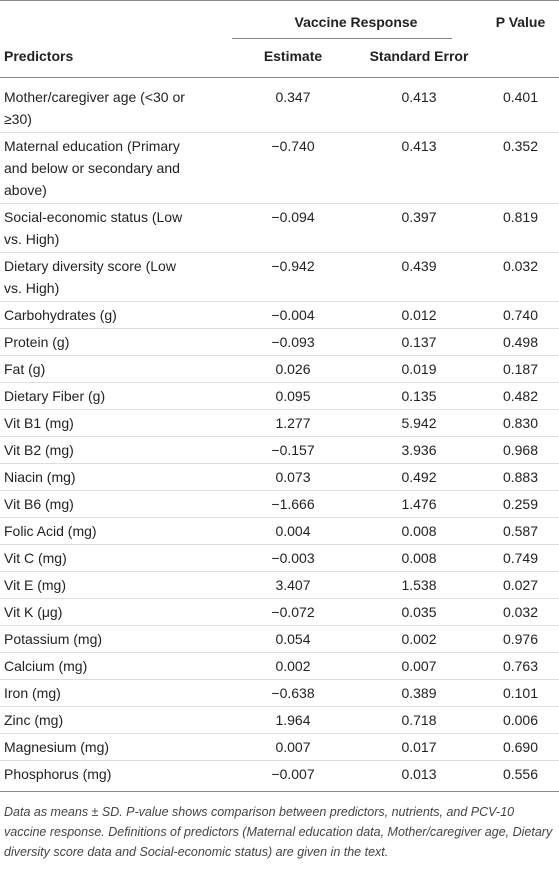 Image resolution: width=559 pixels, height=877 pixels. What do you see at coordinates (419, 228) in the screenshot?
I see `standard-error-cell: 0.397` at bounding box center [419, 228].